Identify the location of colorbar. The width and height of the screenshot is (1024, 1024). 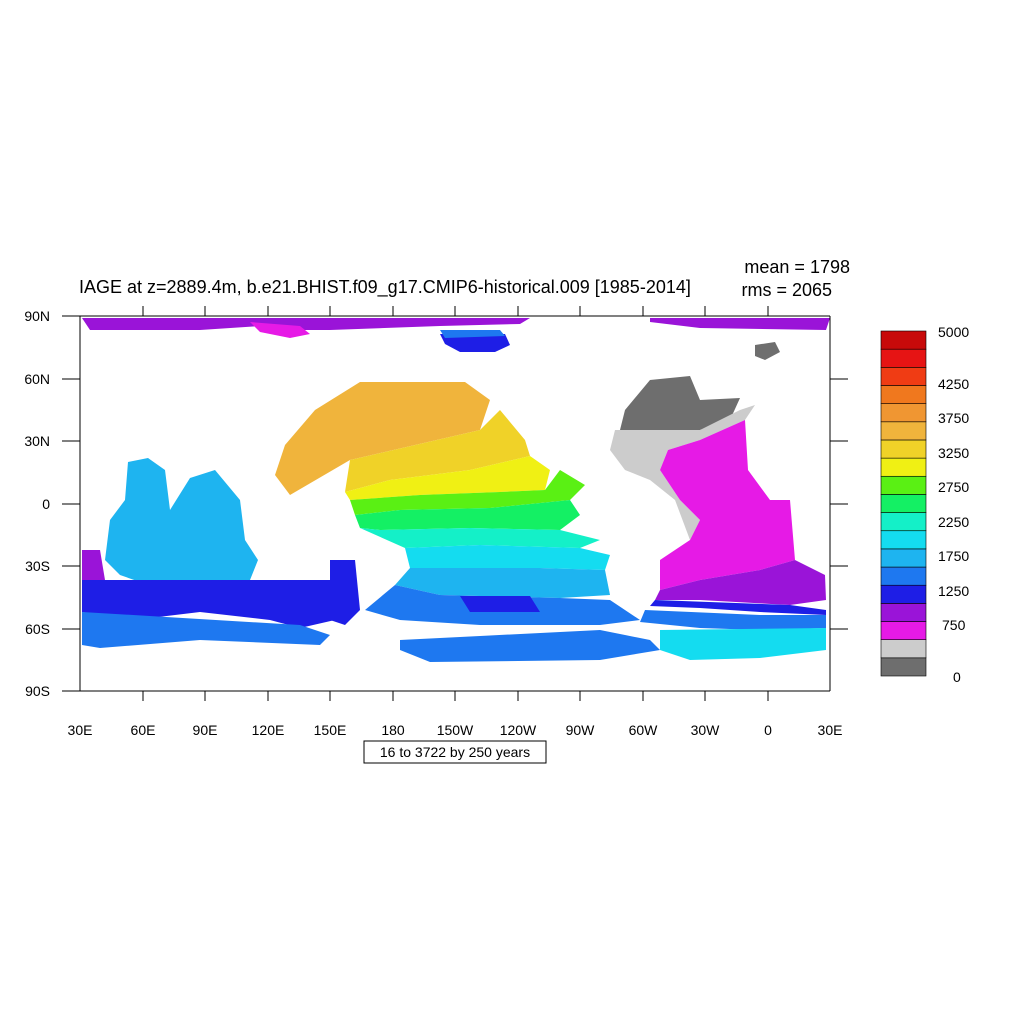
(903, 503).